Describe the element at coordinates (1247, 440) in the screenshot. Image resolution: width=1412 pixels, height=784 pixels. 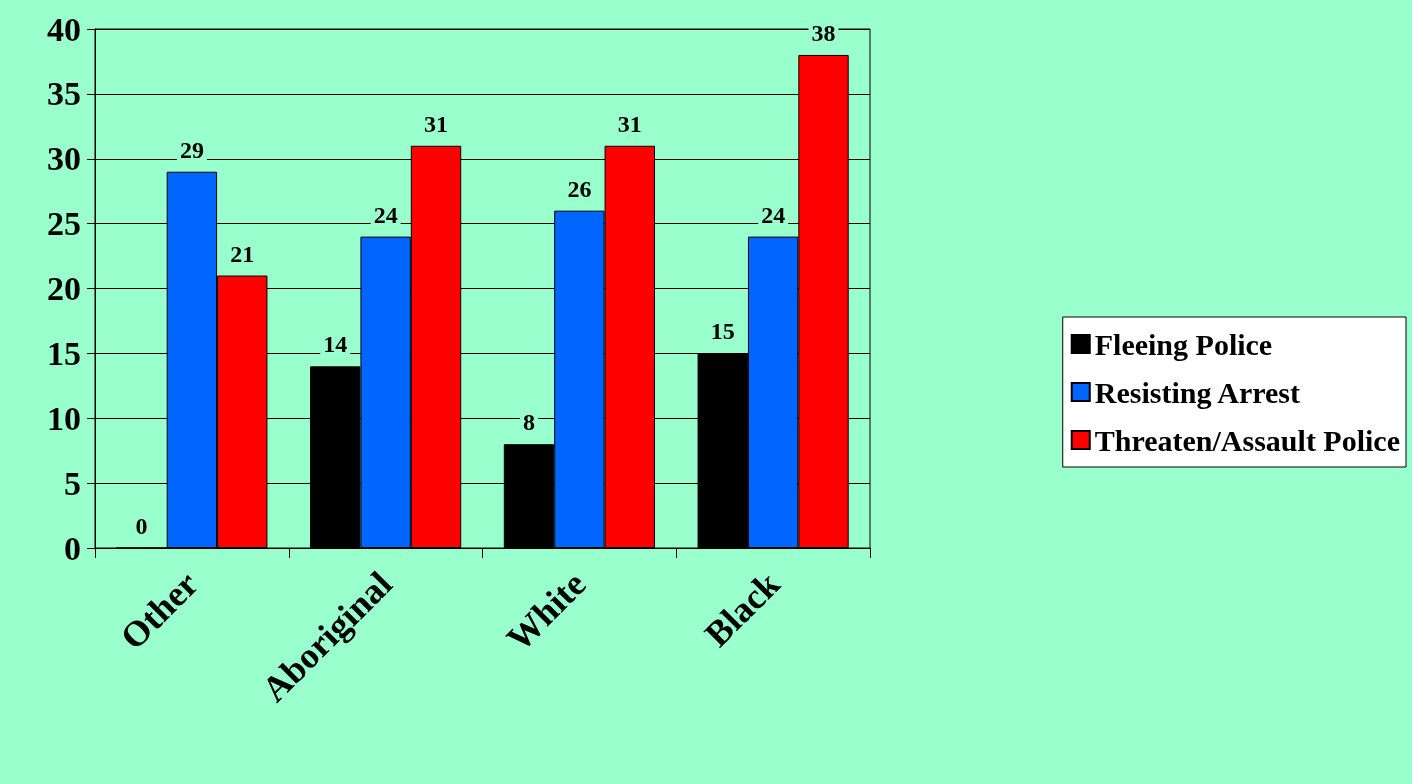
I see `legend-label: Threaten/Assault Police` at that location.